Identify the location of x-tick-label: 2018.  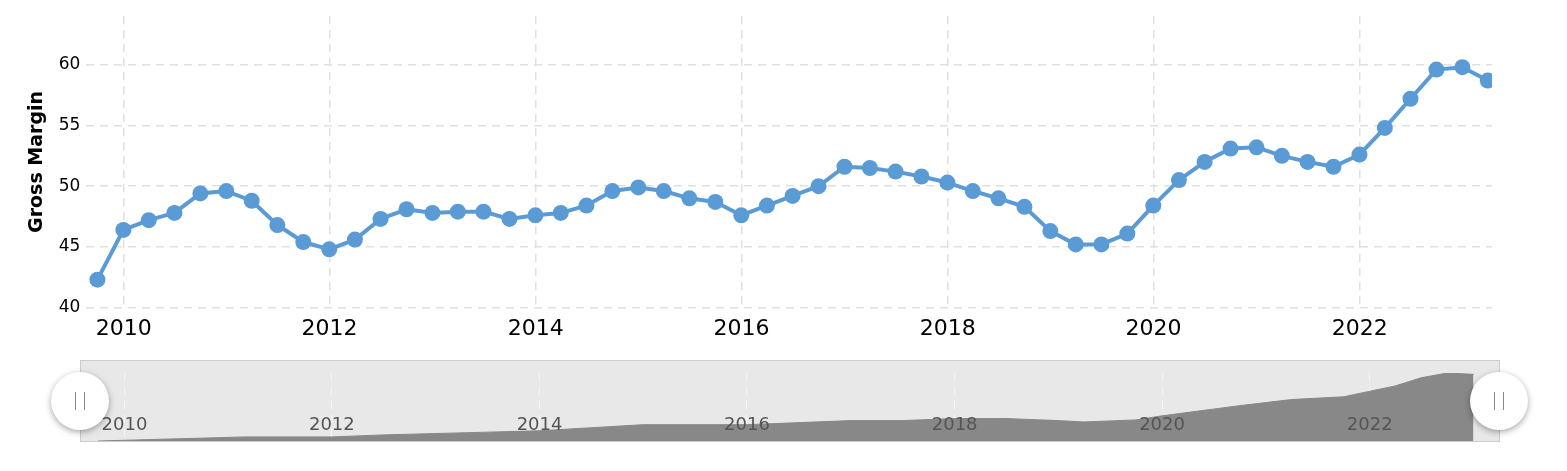
(947, 327).